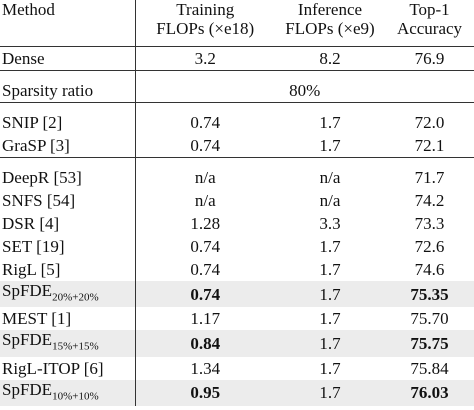  What do you see at coordinates (205, 58) in the screenshot?
I see `value-cell: 3.2` at bounding box center [205, 58].